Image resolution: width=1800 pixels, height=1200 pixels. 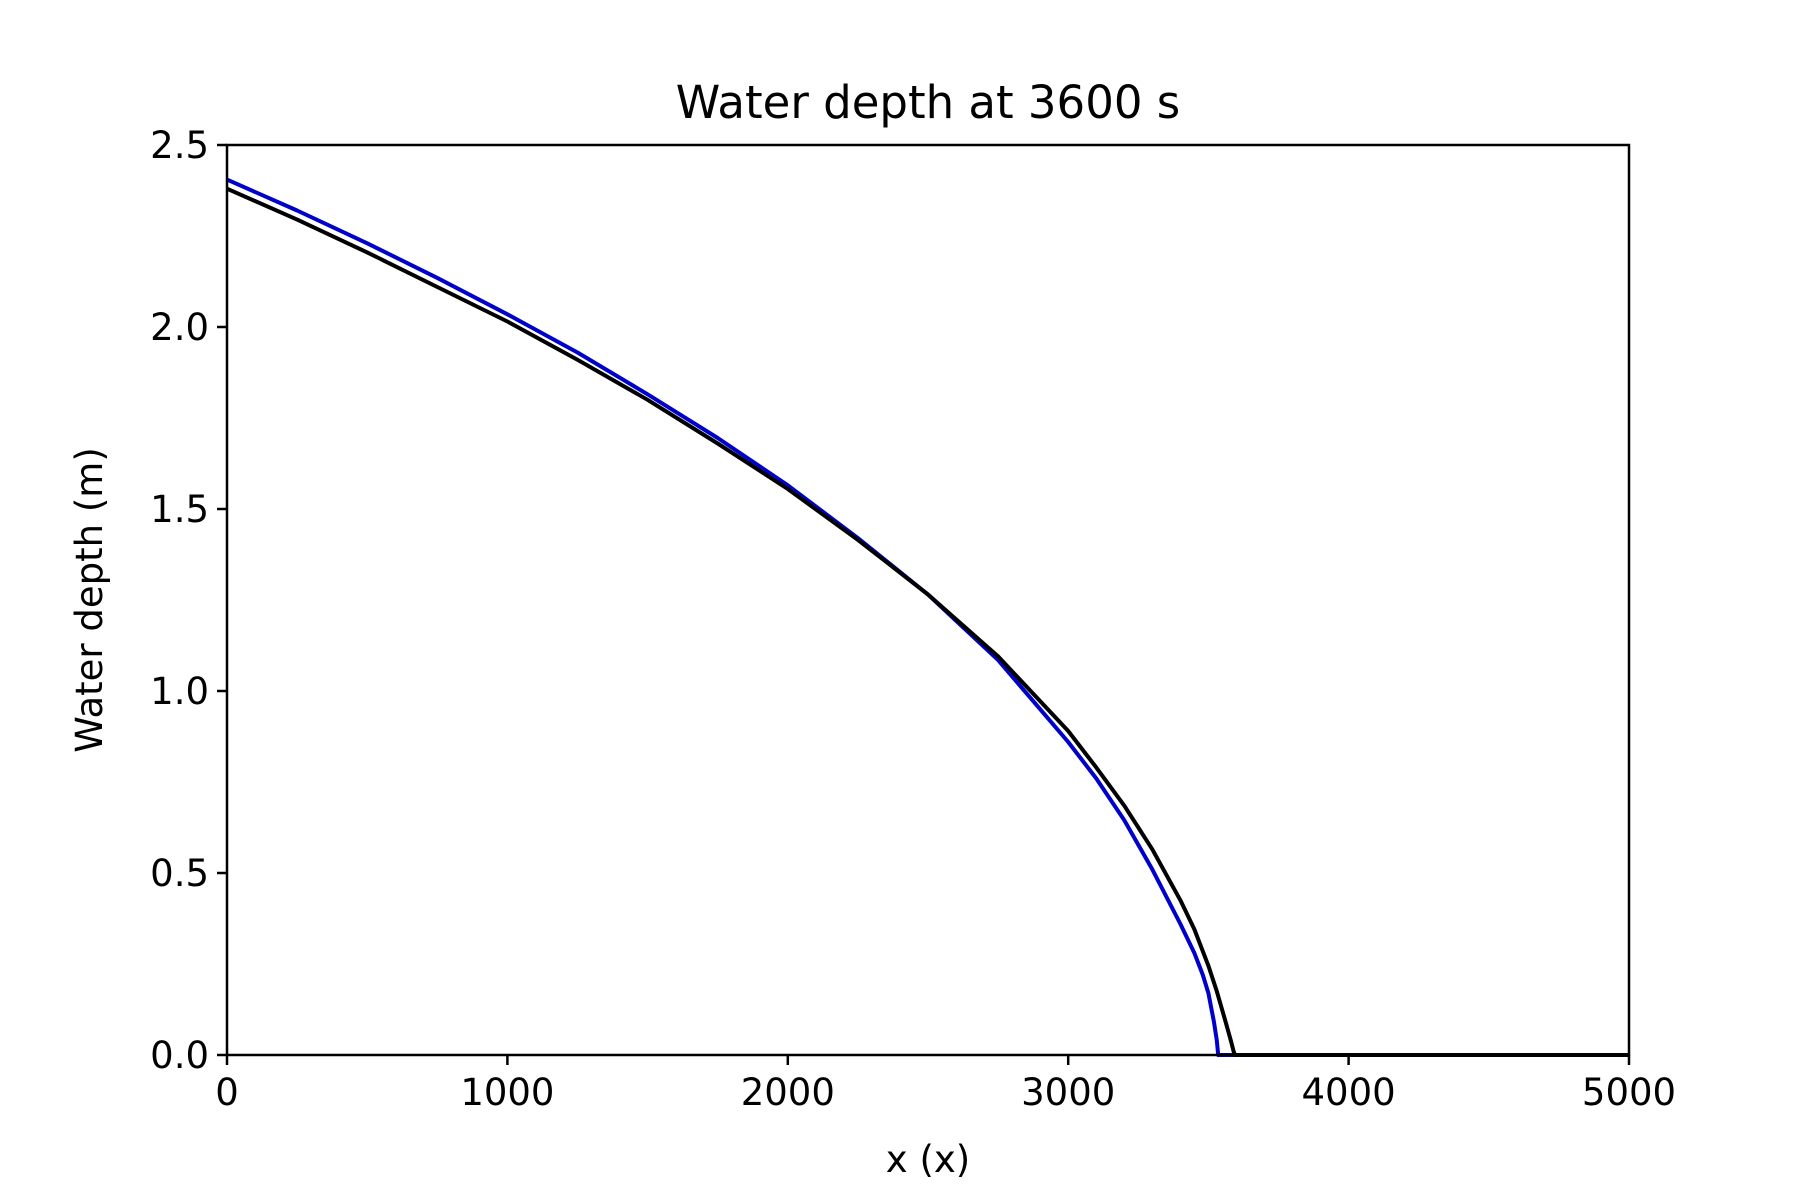 What do you see at coordinates (179, 509) in the screenshot?
I see `y-tick-label: 1.5` at bounding box center [179, 509].